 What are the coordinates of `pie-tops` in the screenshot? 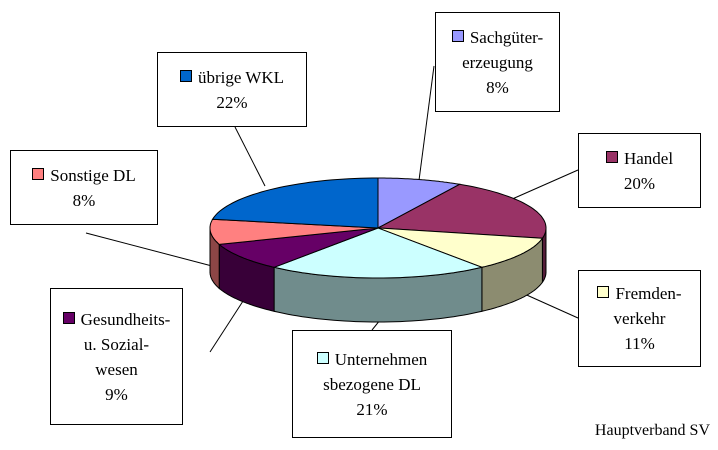 It's located at (378, 228).